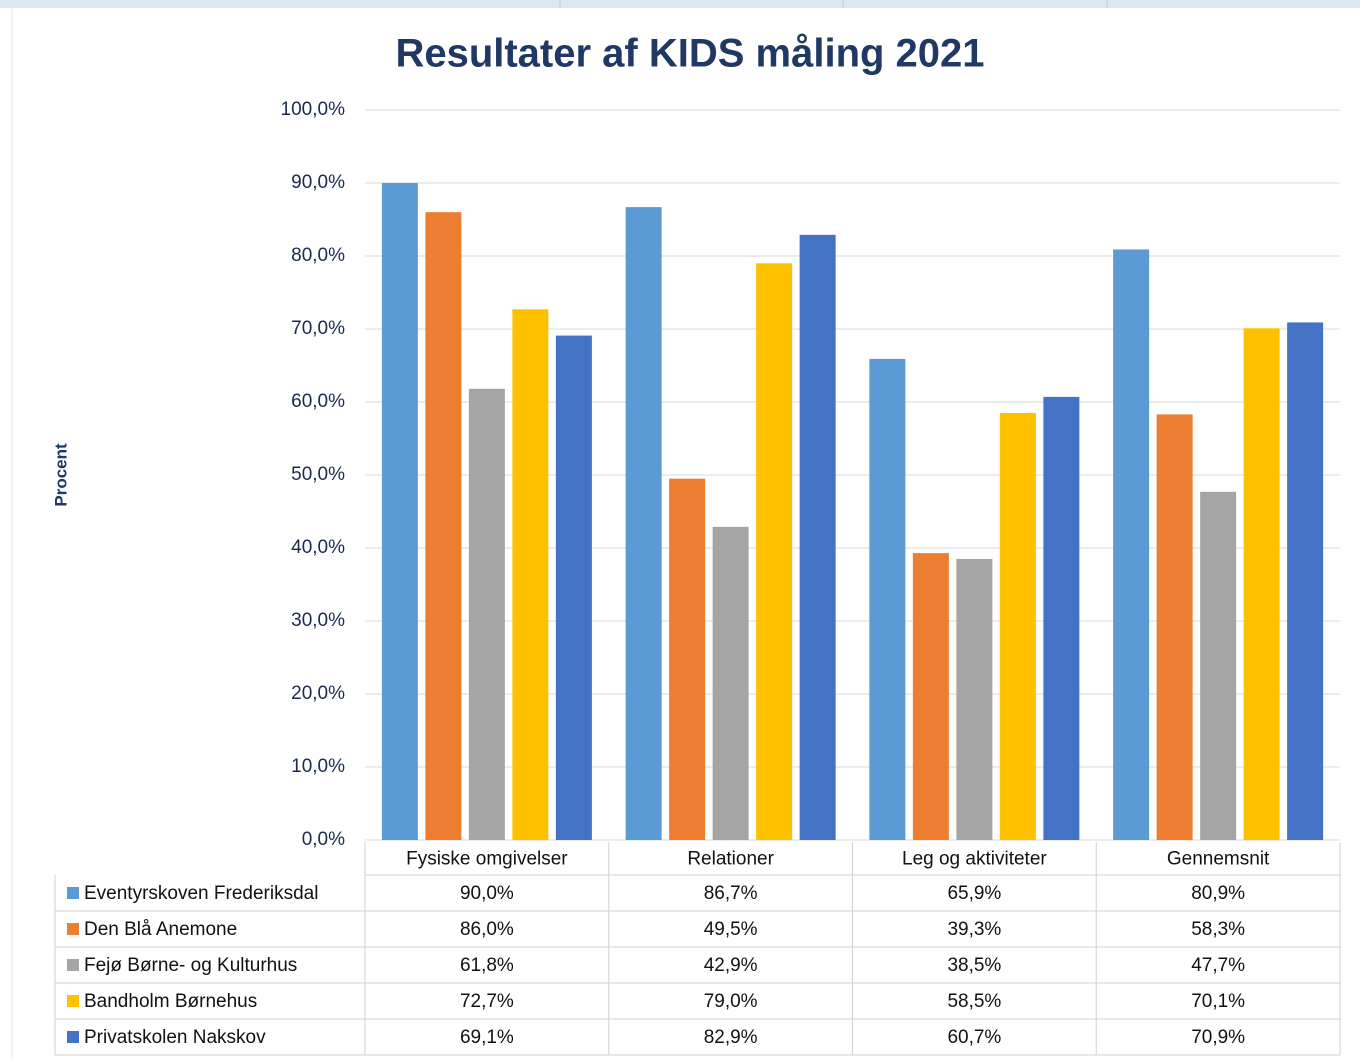 The image size is (1360, 1059). What do you see at coordinates (731, 1001) in the screenshot?
I see `table-value: 79,0%` at bounding box center [731, 1001].